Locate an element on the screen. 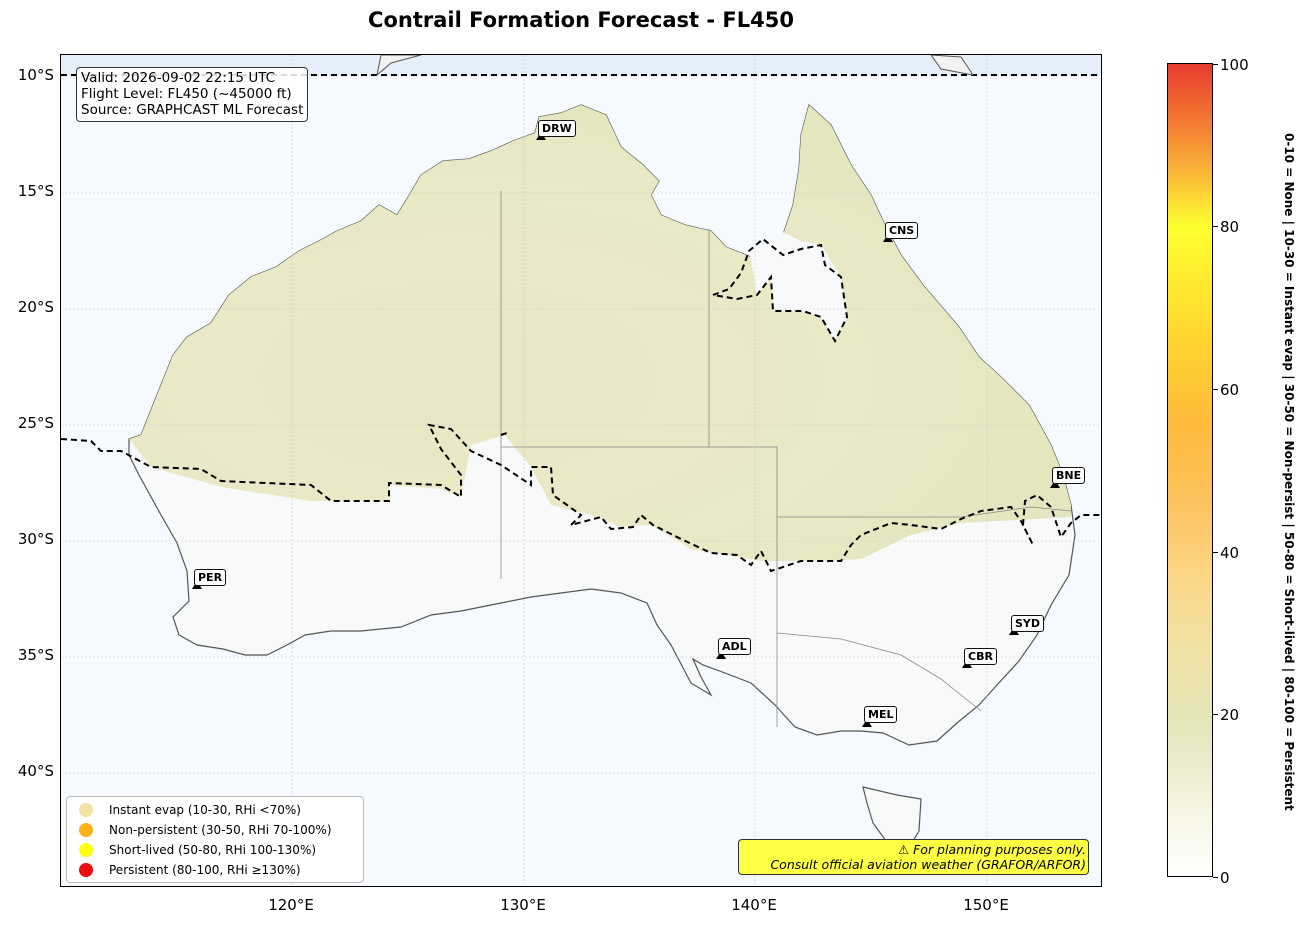 The image size is (1304, 926). city-label-cbr: CBR is located at coordinates (980, 656).